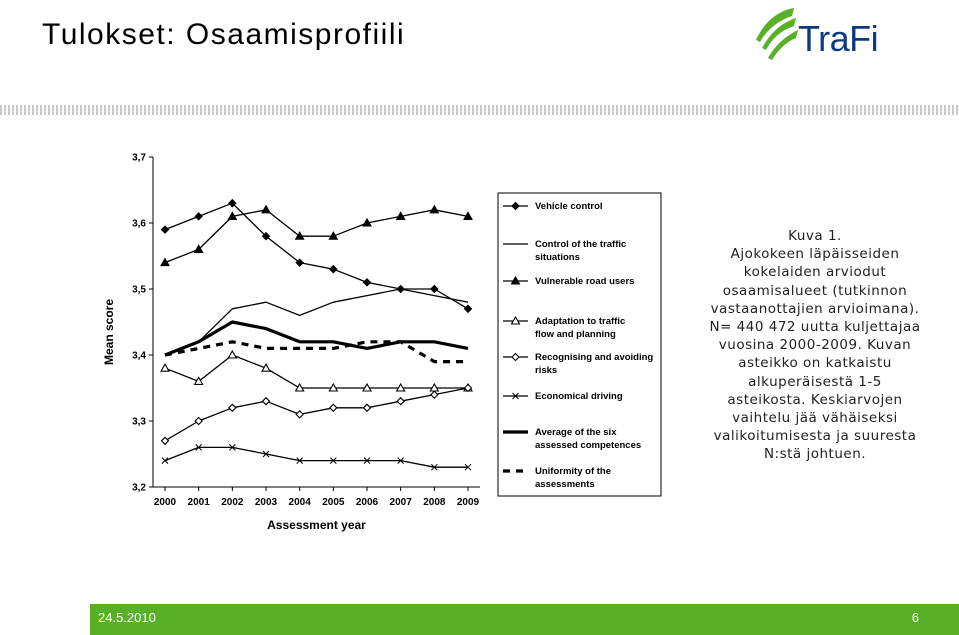 Image resolution: width=959 pixels, height=635 pixels. Describe the element at coordinates (815, 454) in the screenshot. I see `caption-line: N:stä johtuen.` at that location.